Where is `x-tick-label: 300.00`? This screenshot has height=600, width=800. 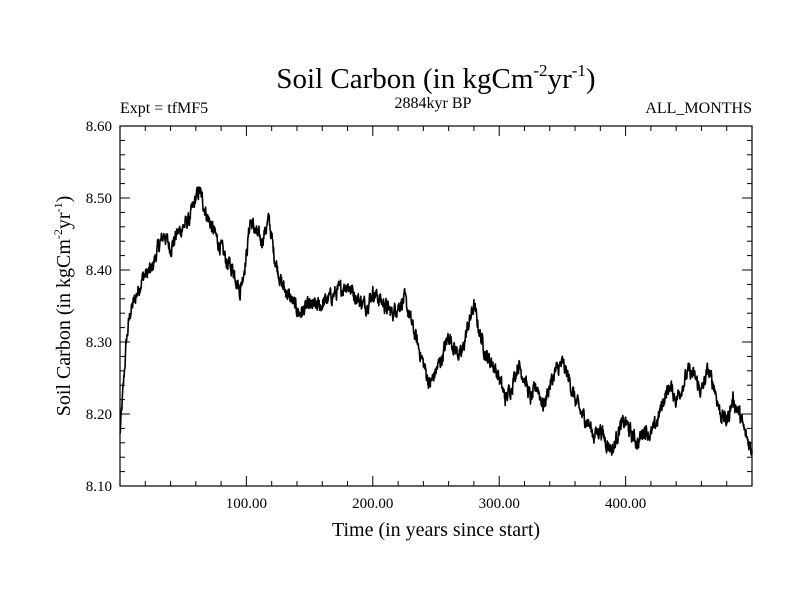
x-tick-label: 300.00 is located at coordinates (499, 504).